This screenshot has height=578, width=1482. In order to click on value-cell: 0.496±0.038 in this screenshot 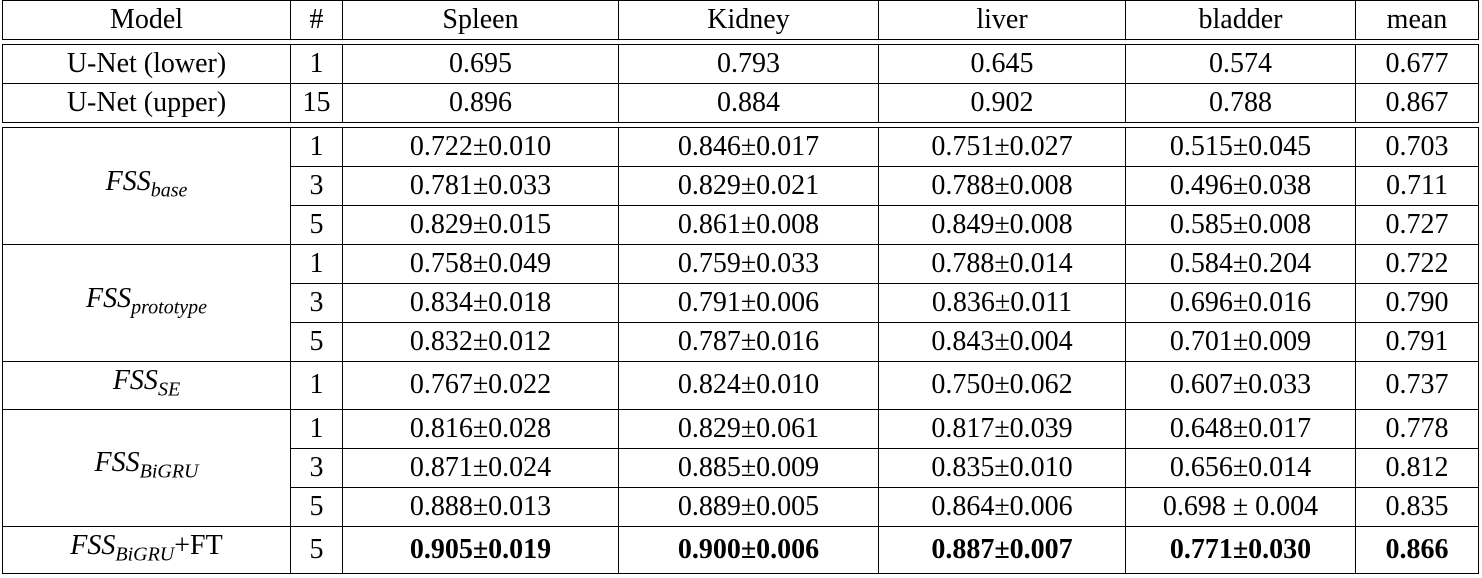, I will do `click(1240, 186)`.